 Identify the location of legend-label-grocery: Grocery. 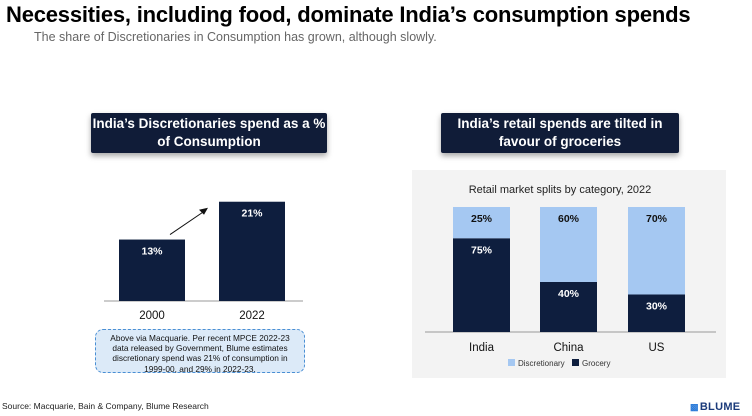
(596, 363).